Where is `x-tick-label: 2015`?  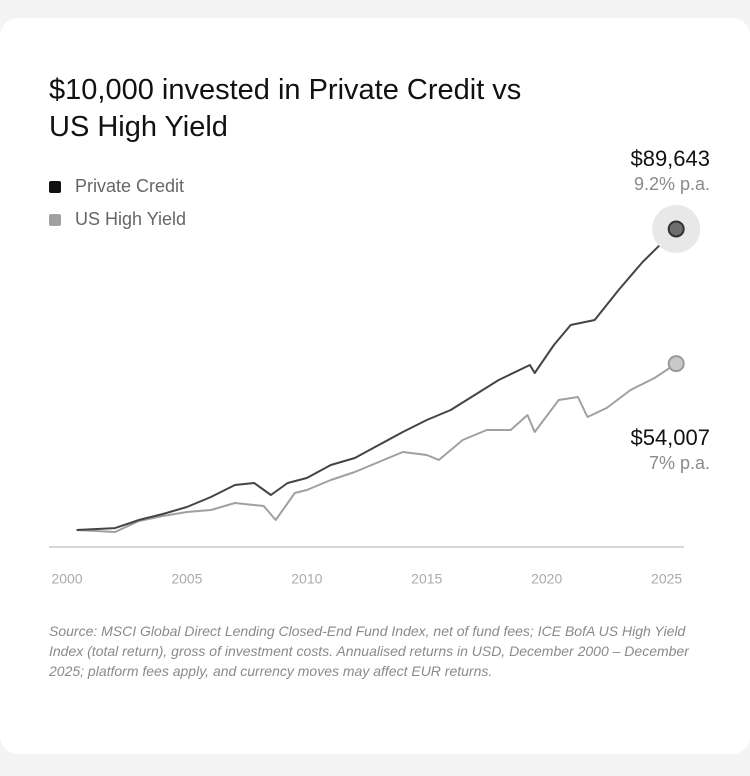 x-tick-label: 2015 is located at coordinates (426, 579).